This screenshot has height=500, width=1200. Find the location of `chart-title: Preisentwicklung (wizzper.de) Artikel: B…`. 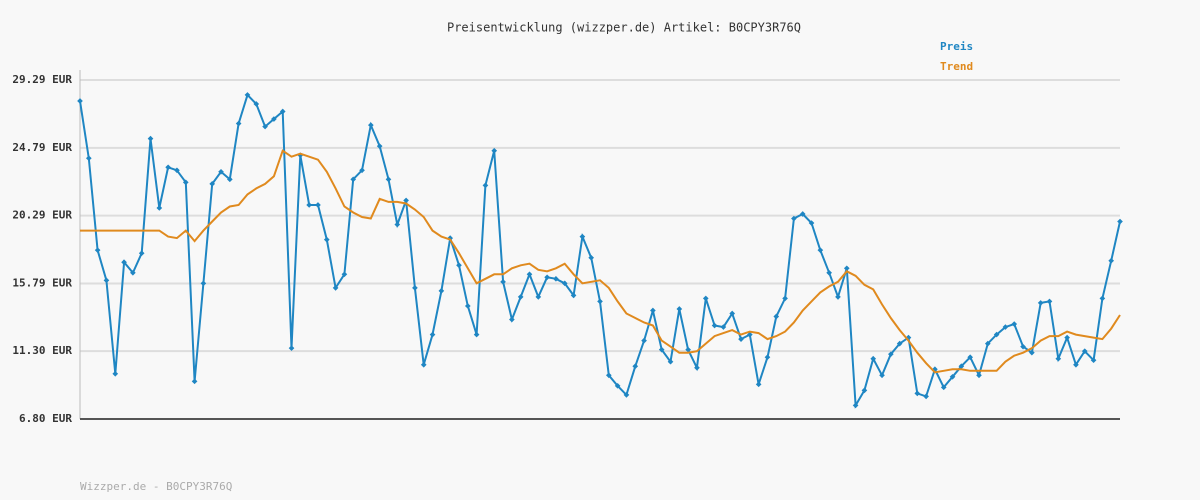

chart-title: Preisentwicklung (wizzper.de) Artikel: B… is located at coordinates (624, 28).